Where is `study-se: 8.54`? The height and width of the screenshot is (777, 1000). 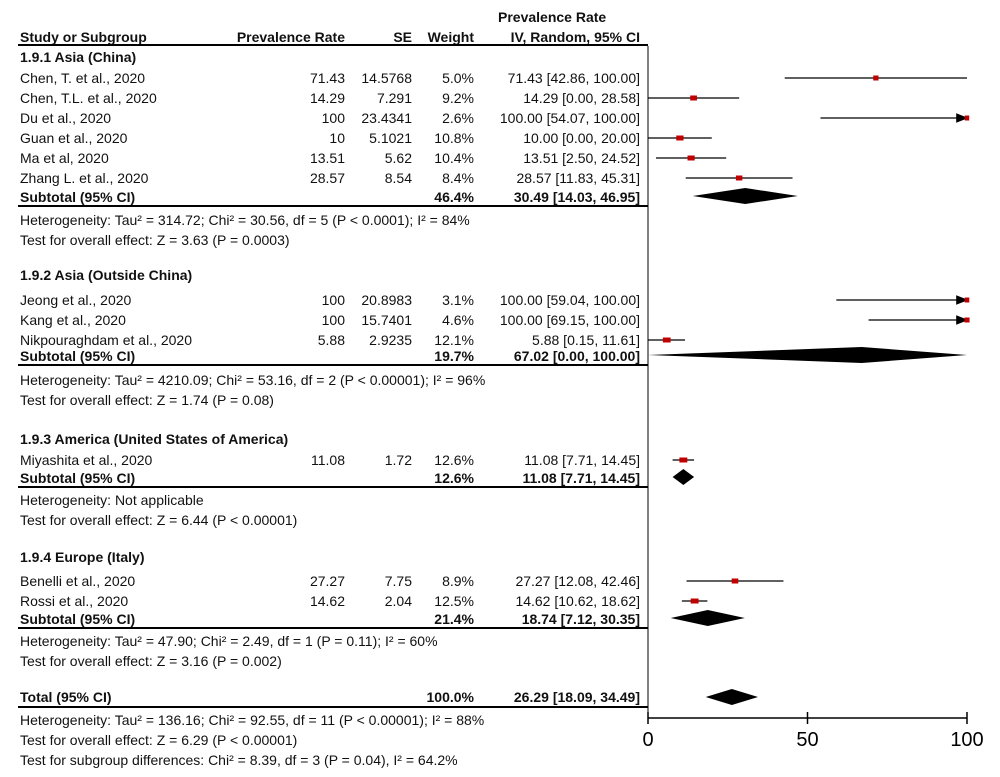
study-se: 8.54 is located at coordinates (398, 178).